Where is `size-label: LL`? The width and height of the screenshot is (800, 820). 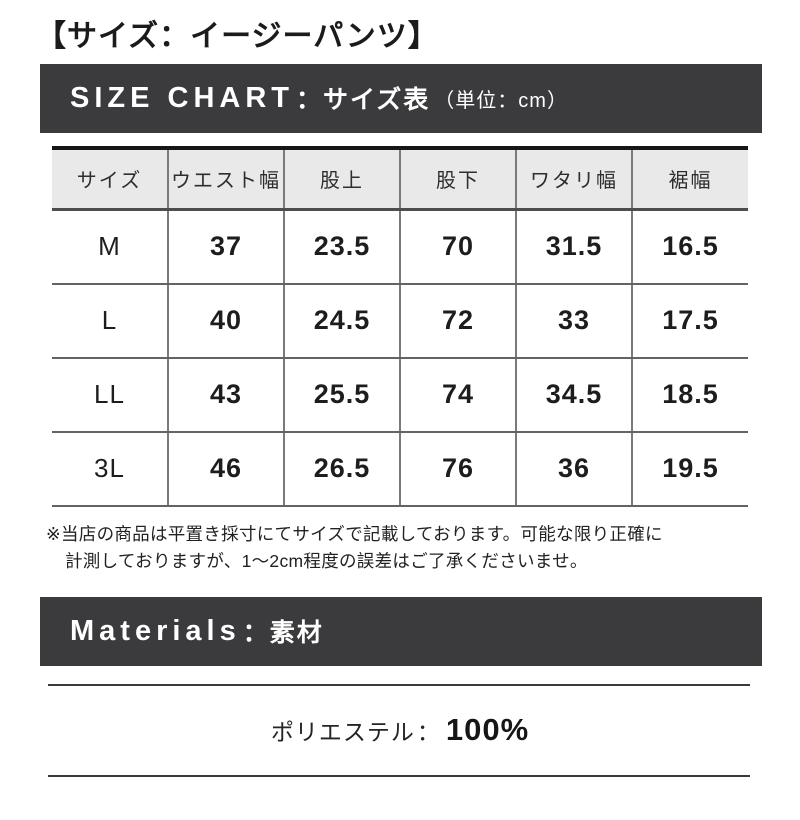 size-label: LL is located at coordinates (110, 395).